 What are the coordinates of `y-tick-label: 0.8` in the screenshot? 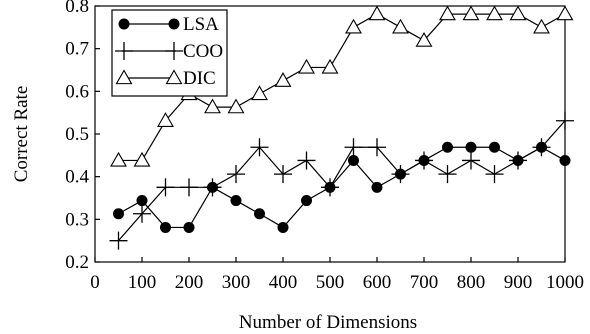 It's located at (77, 8).